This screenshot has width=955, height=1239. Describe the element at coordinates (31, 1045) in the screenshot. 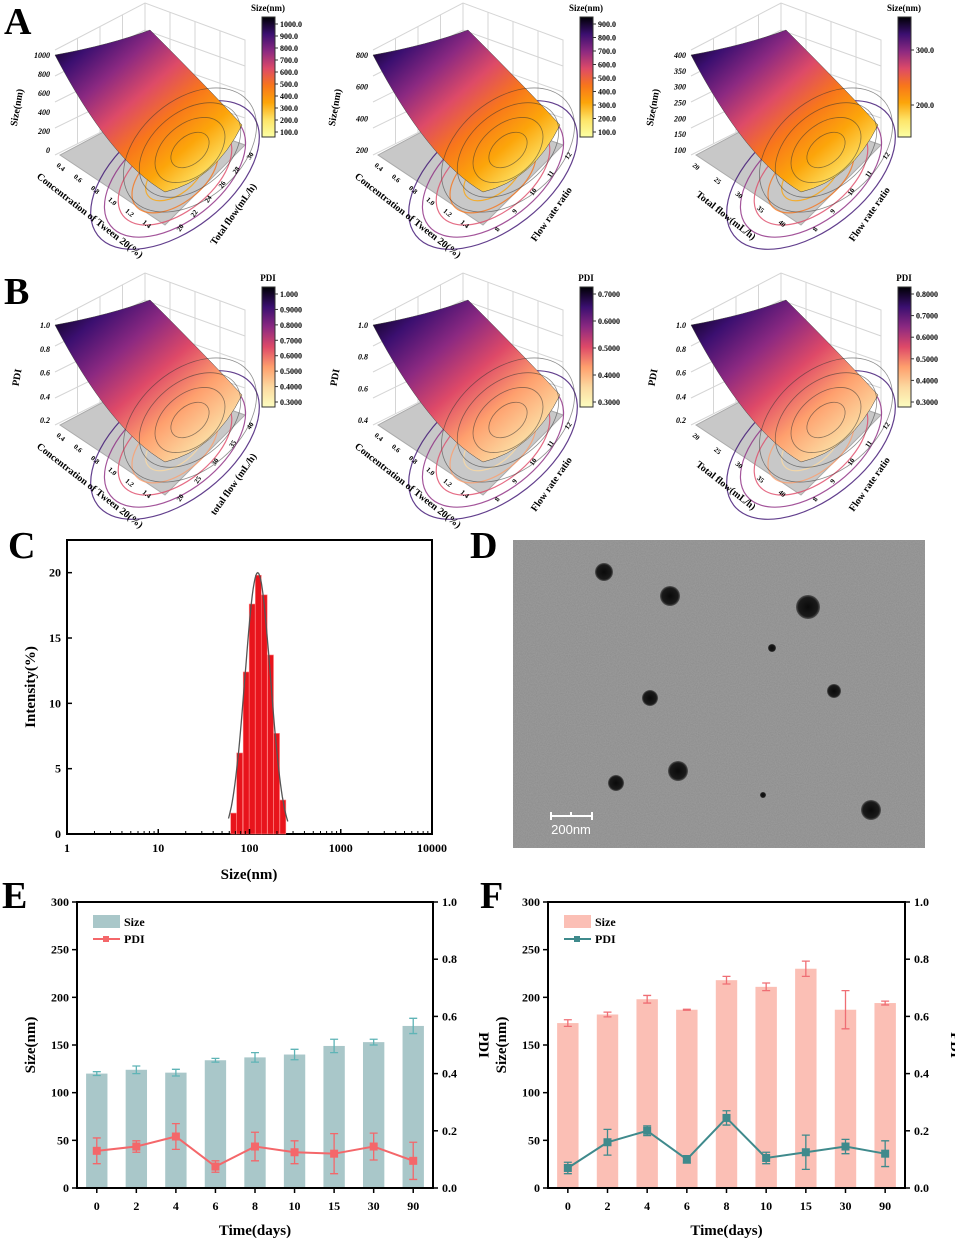

I see `y-axis-title: Size(nm)` at that location.